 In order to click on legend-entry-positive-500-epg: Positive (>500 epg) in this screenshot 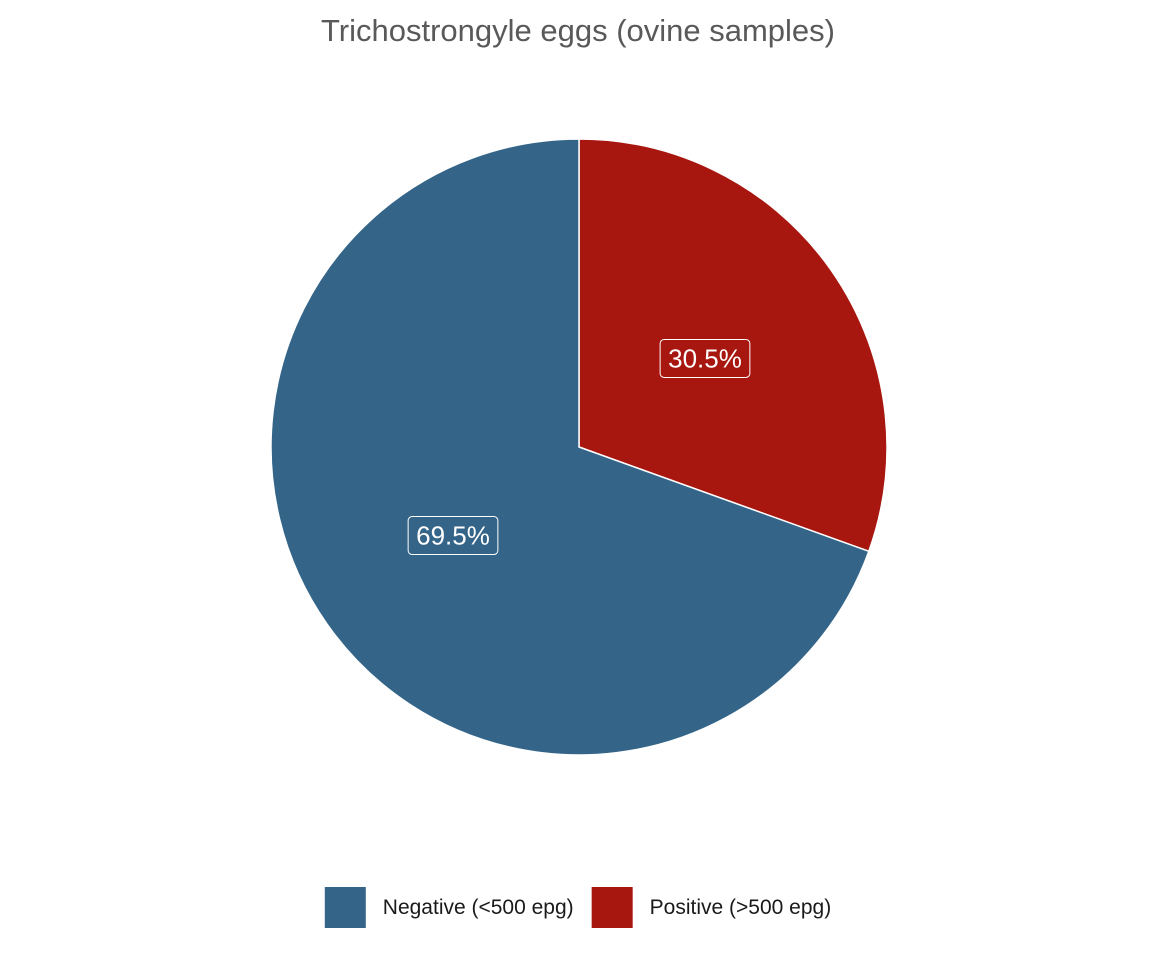, I will do `click(711, 907)`.